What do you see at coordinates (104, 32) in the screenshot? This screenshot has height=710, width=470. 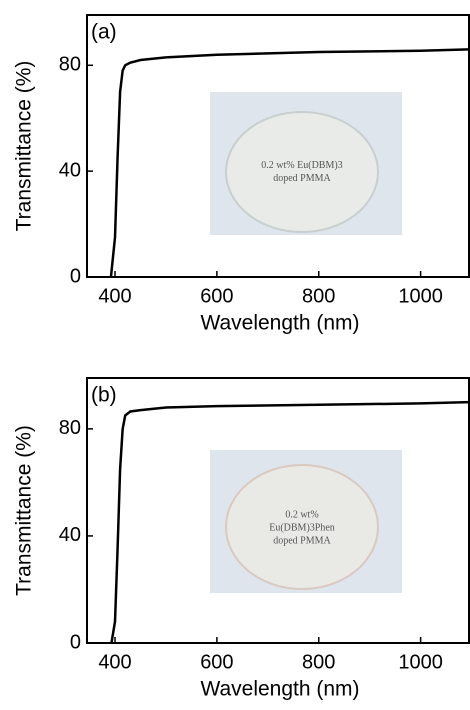 I see `panel-label: (a)` at bounding box center [104, 32].